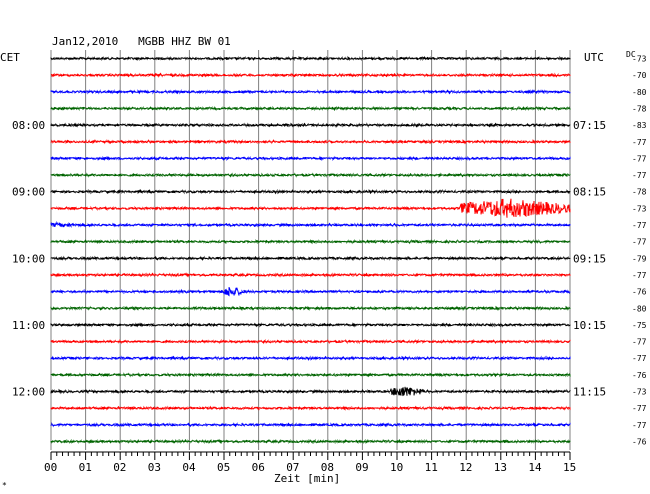  I want to click on dc-value: -79, so click(639, 258).